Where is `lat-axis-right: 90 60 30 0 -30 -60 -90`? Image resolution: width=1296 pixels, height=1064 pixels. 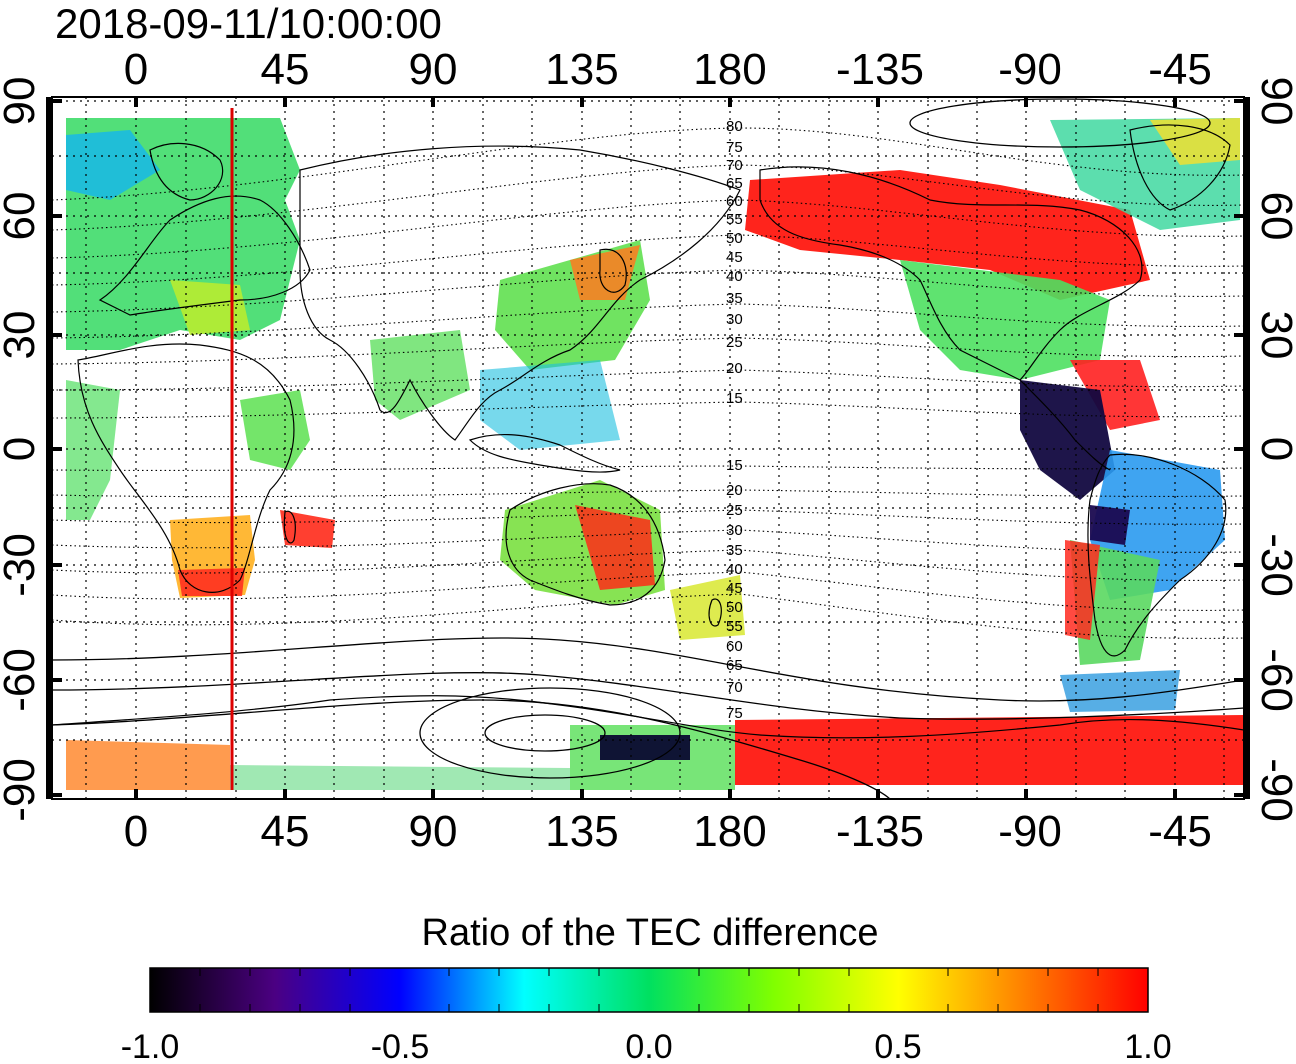 lat-axis-right: 90 60 30 0 -30 -60 -90 is located at coordinates (1274, 449).